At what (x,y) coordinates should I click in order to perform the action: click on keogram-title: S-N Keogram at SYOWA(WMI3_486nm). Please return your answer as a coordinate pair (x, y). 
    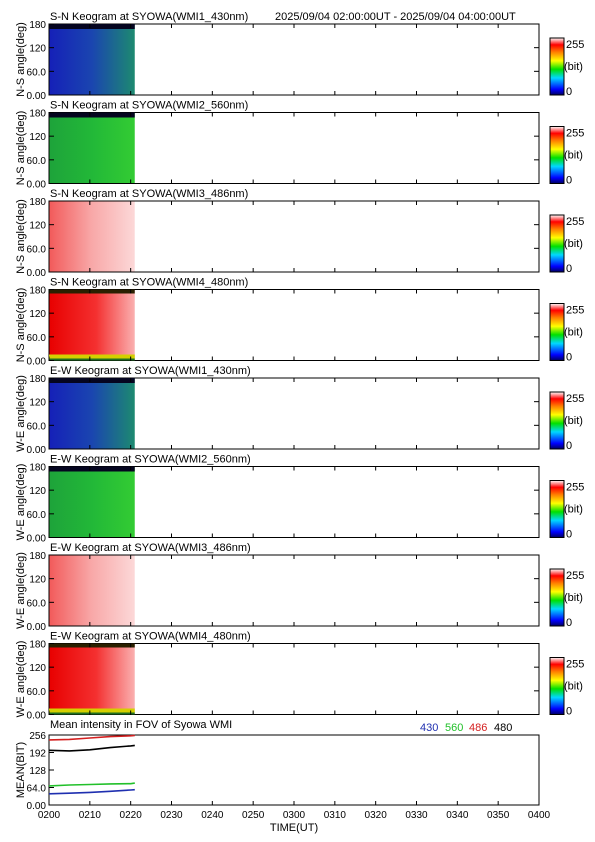
    Looking at the image, I should click on (149, 194).